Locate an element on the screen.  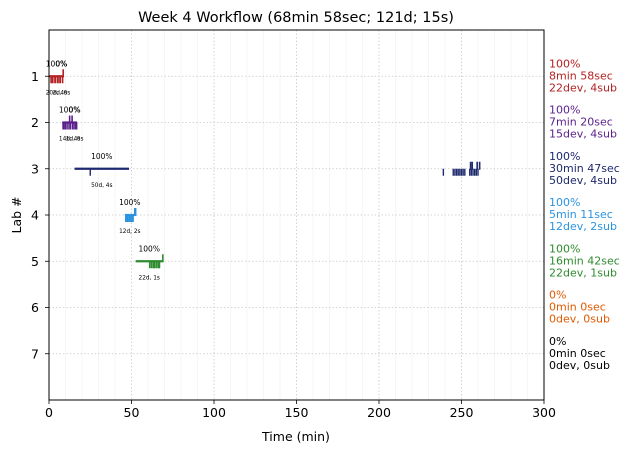
lab-summary-line: 22dev, 4sub is located at coordinates (583, 87).